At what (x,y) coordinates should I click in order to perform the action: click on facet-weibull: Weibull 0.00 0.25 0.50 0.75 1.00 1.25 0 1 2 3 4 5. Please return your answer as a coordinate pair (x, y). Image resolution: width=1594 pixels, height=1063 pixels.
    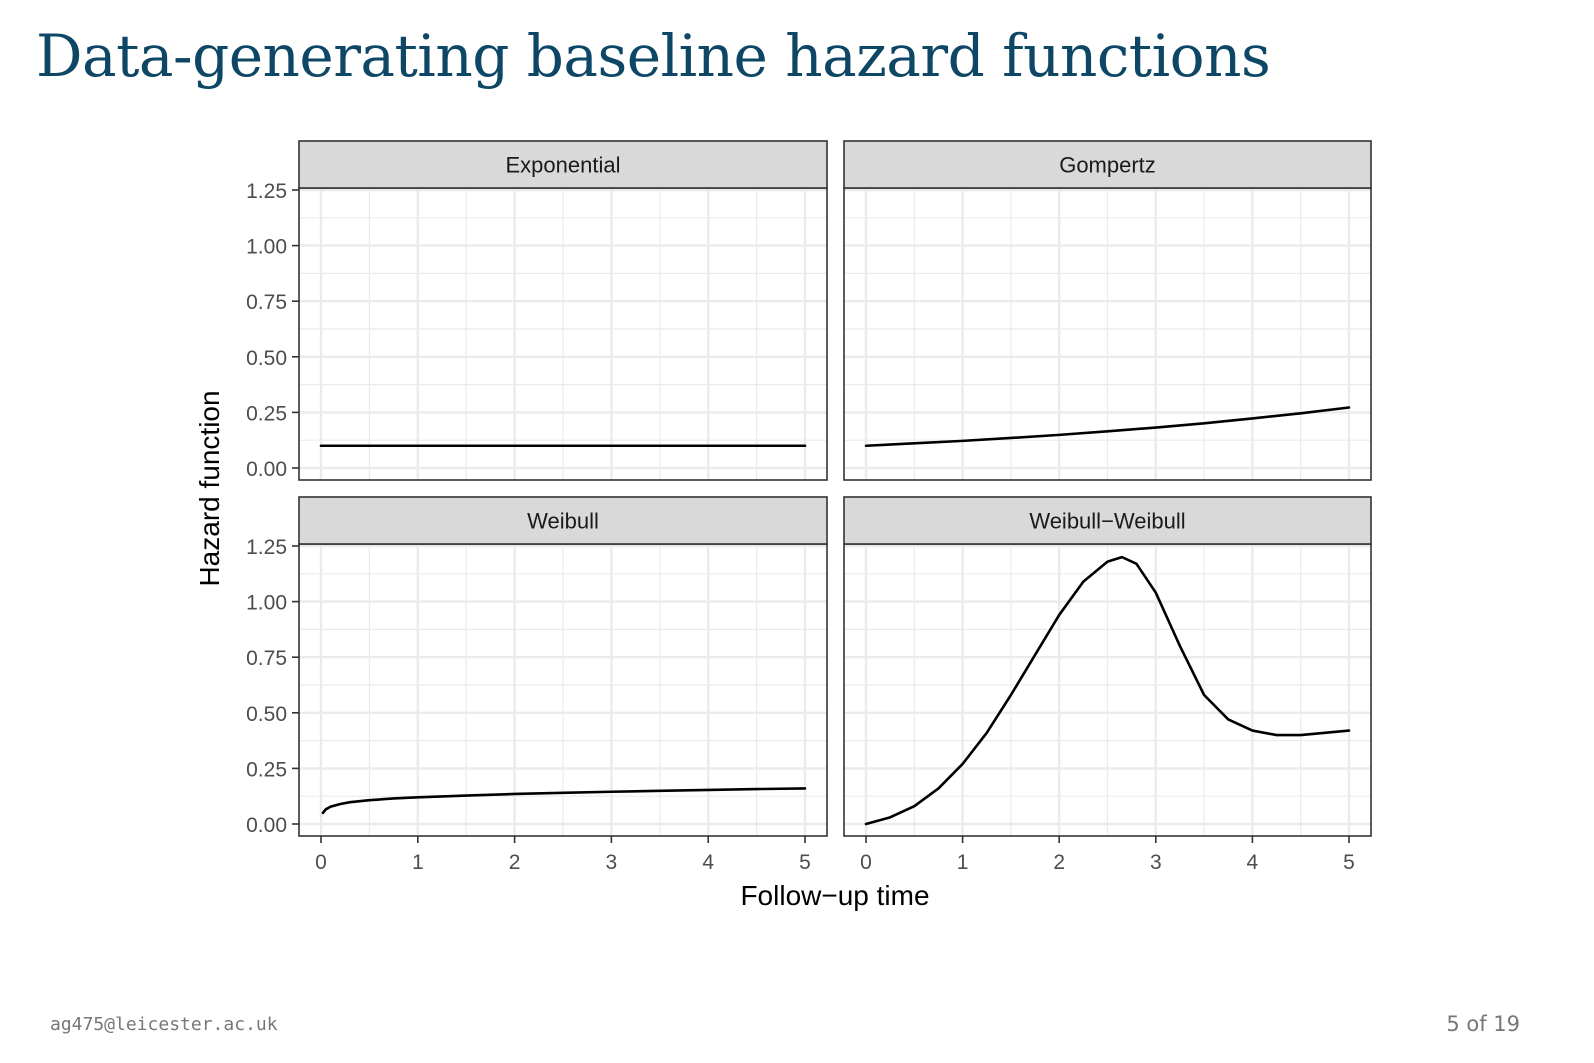
    Looking at the image, I should click on (537, 685).